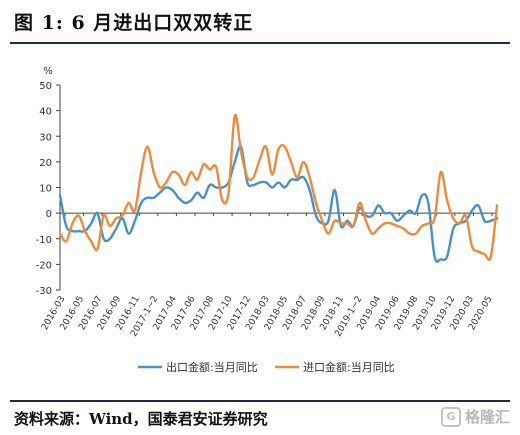  What do you see at coordinates (44, 265) in the screenshot?
I see `y-tick-label: -20` at bounding box center [44, 265].